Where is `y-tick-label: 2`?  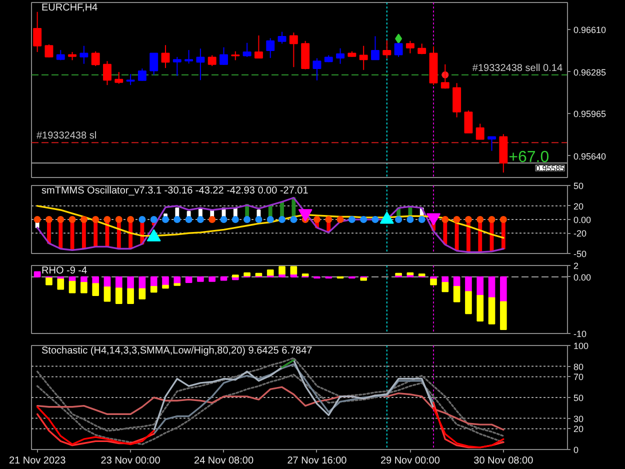 y-tick-label: 2 is located at coordinates (576, 266).